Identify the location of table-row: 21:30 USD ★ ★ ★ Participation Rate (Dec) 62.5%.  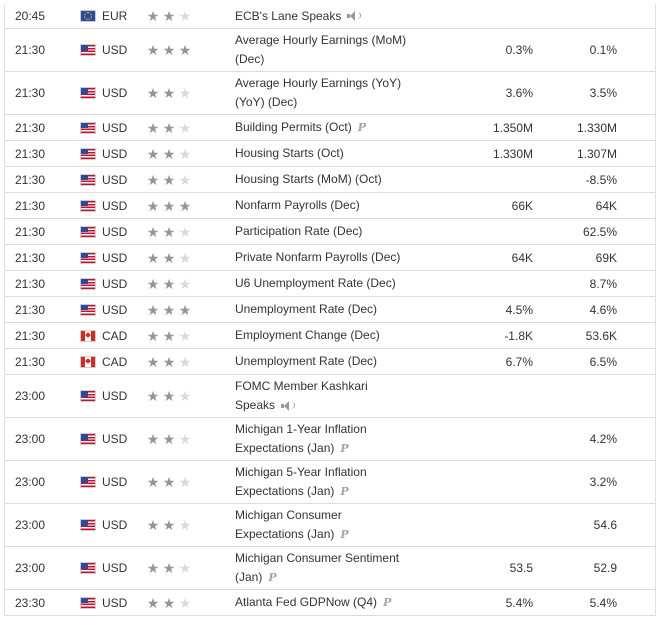
(330, 232).